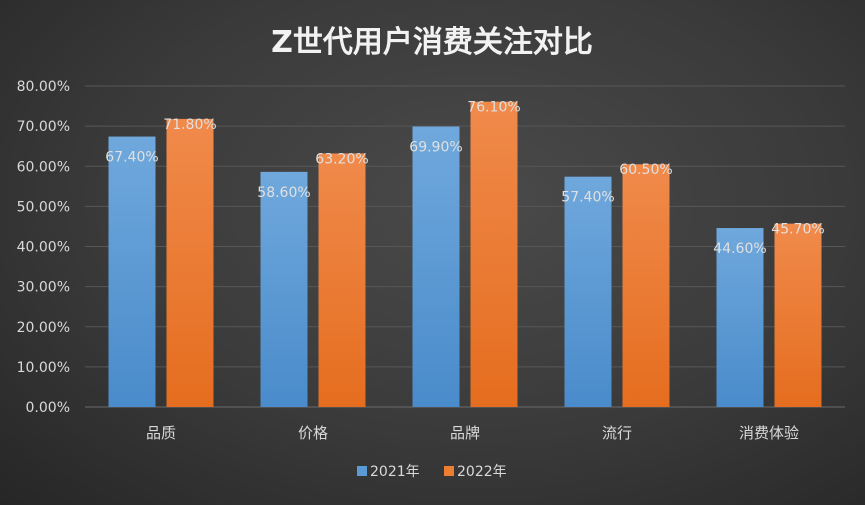 This screenshot has width=865, height=505. What do you see at coordinates (131, 158) in the screenshot?
I see `data-label: 67.40%` at bounding box center [131, 158].